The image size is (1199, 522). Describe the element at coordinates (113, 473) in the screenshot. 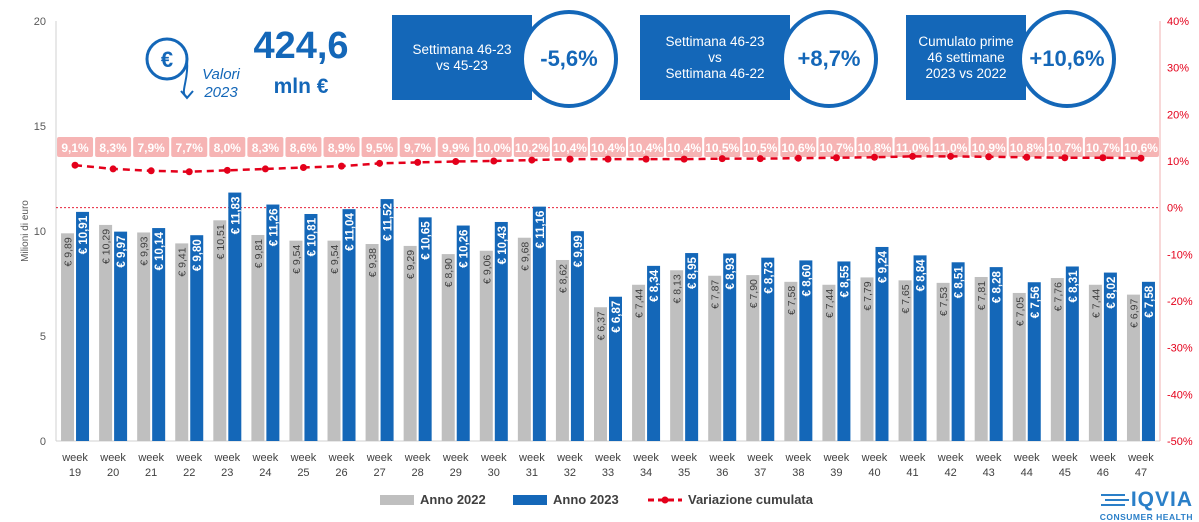

I see `x-tick-label-number: 20` at that location.